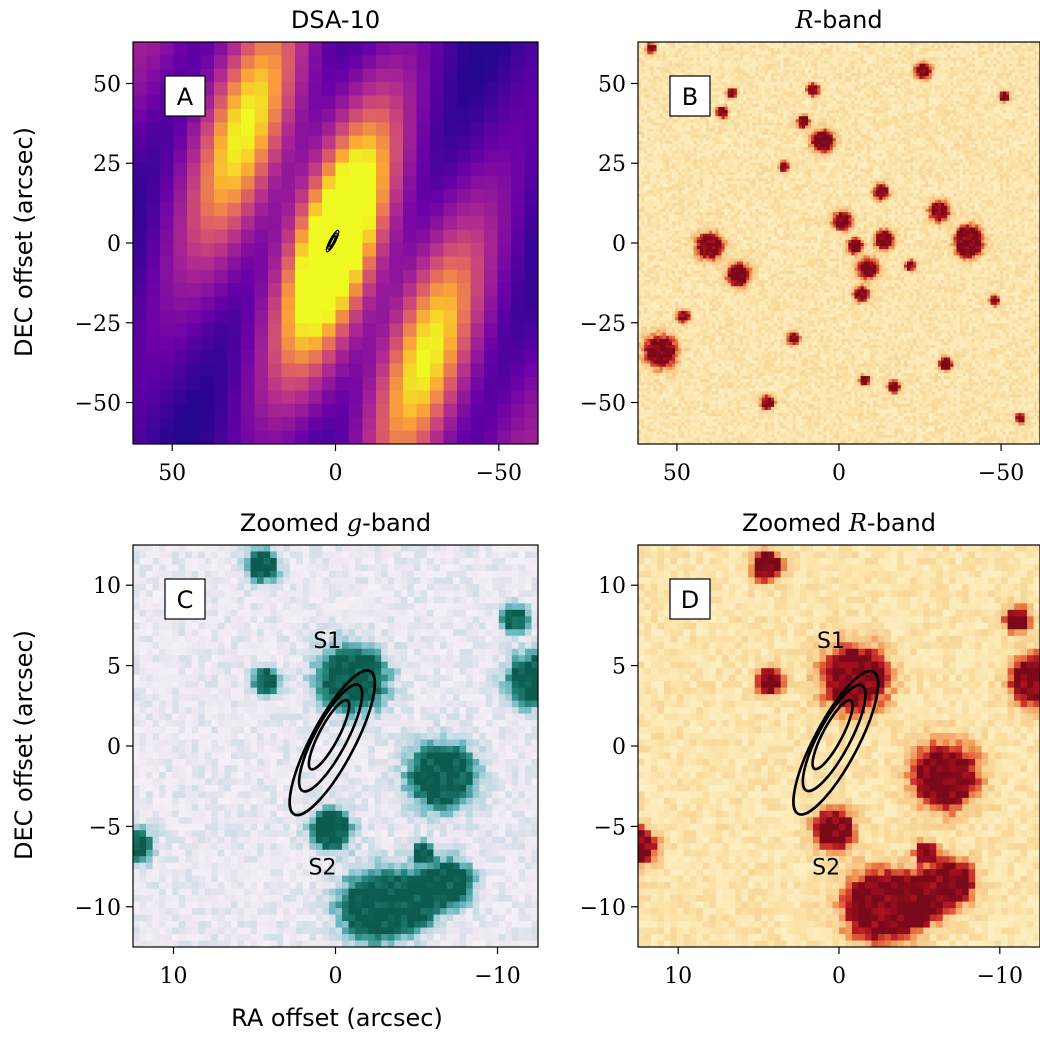 Image resolution: width=1040 pixels, height=1039 pixels. I want to click on panel-letter-A: A, so click(185, 97).